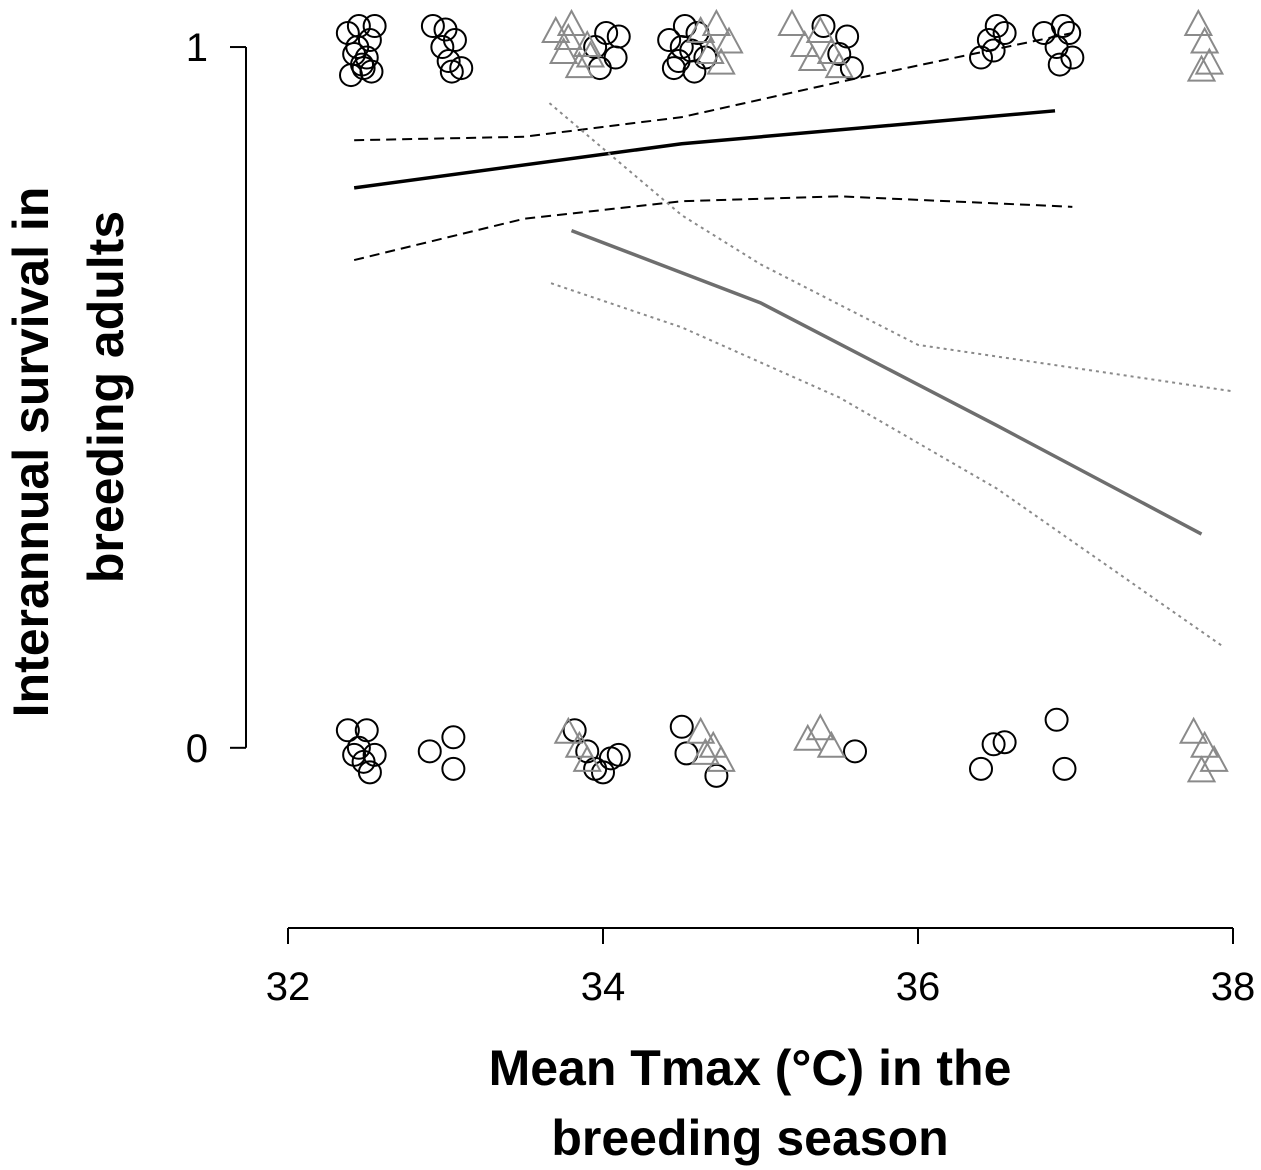 This screenshot has height=1170, width=1261. Describe the element at coordinates (288, 987) in the screenshot. I see `x-tick-label: 32` at that location.